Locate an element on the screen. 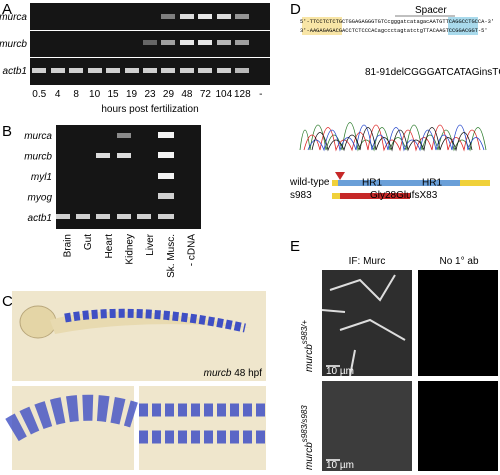  gel is located at coordinates (128, 177).